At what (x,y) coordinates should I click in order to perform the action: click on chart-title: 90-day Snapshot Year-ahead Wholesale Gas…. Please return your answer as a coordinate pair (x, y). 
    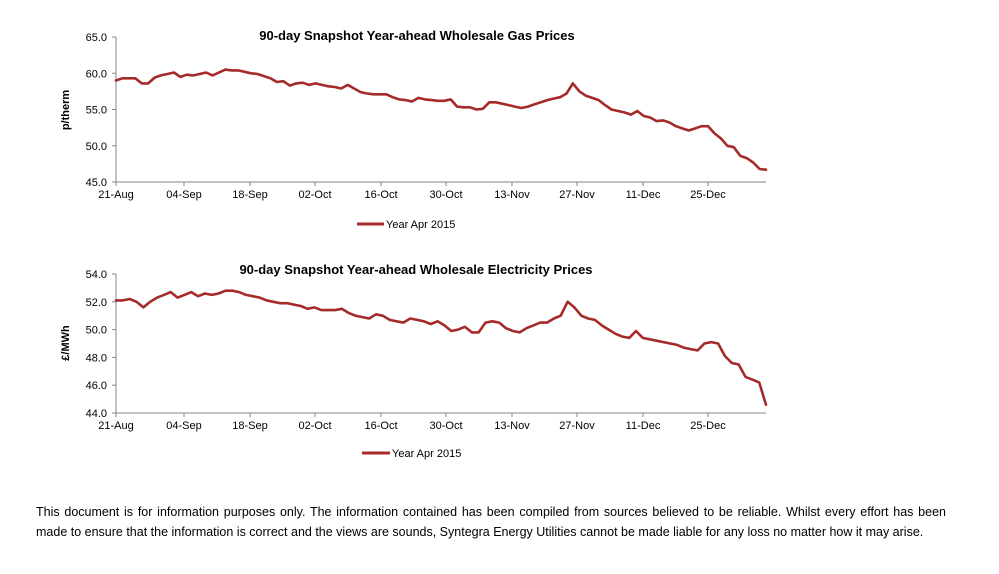
    Looking at the image, I should click on (417, 35).